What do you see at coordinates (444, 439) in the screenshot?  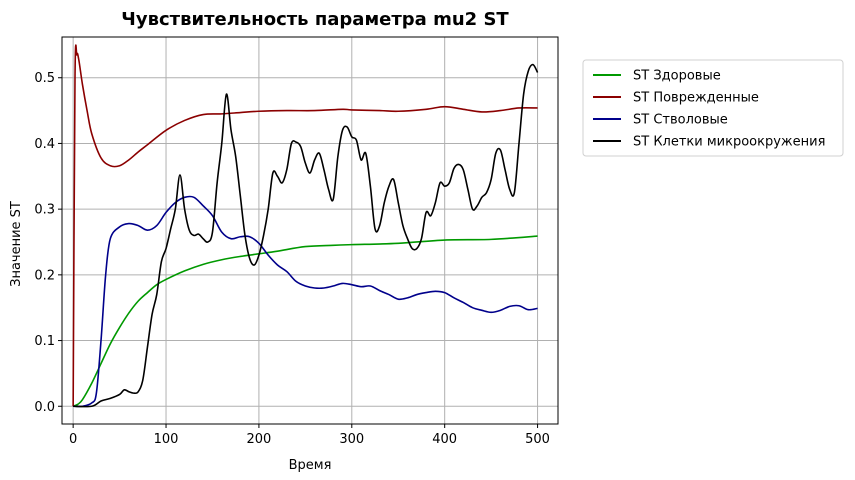 I see `x-tick-label: 400` at bounding box center [444, 439].